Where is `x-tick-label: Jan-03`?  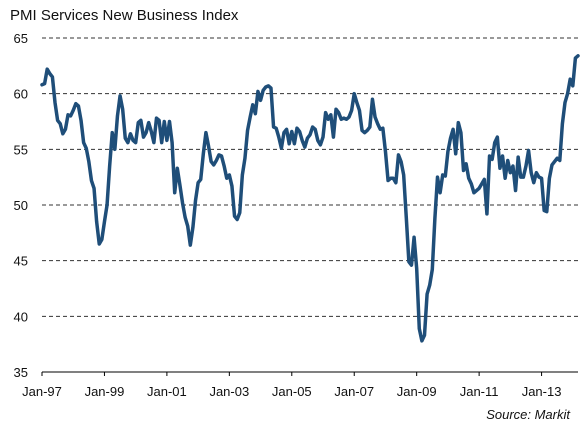 x-tick-label: Jan-03 is located at coordinates (229, 391).